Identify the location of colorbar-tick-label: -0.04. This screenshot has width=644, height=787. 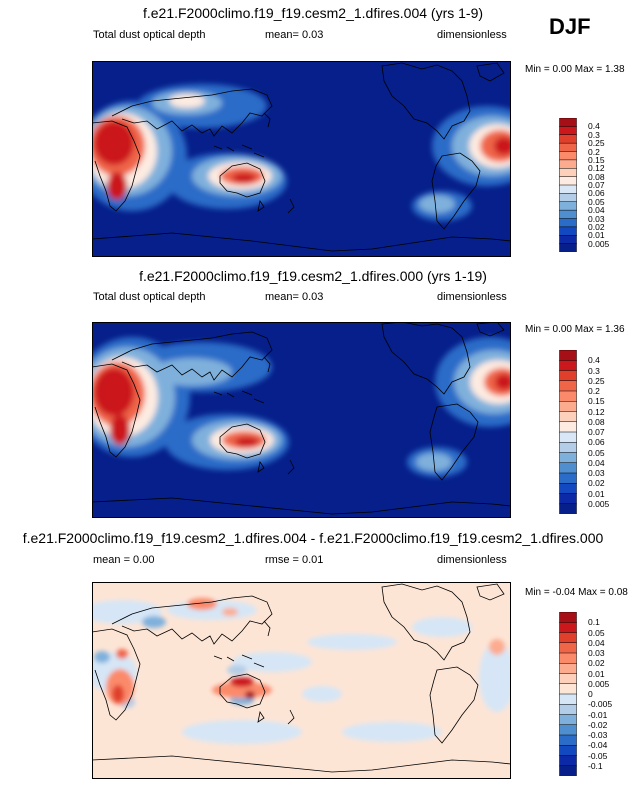
(598, 745).